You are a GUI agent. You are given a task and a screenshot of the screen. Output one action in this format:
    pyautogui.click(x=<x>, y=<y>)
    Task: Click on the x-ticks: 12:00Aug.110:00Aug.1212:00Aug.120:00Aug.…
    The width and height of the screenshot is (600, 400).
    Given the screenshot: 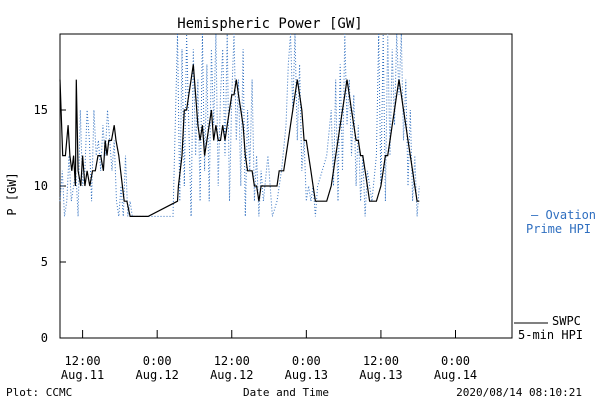 What is the action you would take?
    pyautogui.click(x=269, y=356)
    